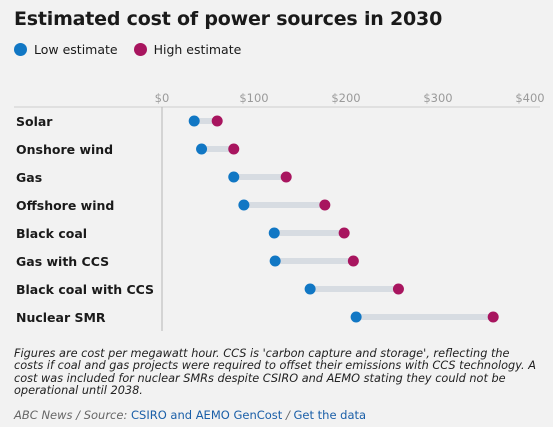 The height and width of the screenshot is (427, 553). What do you see at coordinates (206, 415) in the screenshot?
I see `source-link: CSIRO and AEMO GenCost` at bounding box center [206, 415].